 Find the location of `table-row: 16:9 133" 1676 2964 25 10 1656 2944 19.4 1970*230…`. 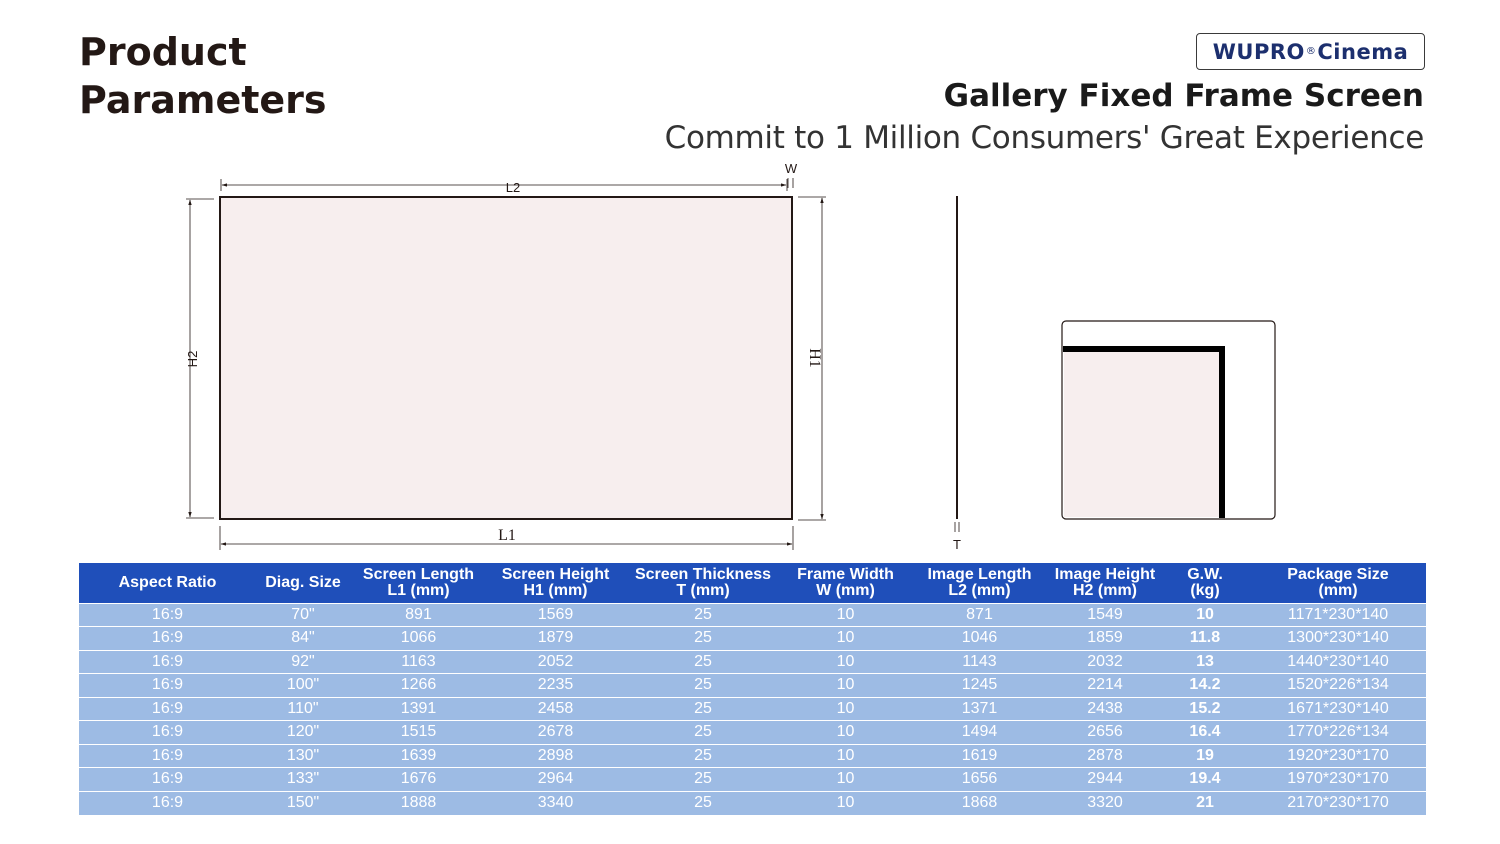

table-row: 16:9 133" 1676 2964 25 10 1656 2944 19.4 1970*230… is located at coordinates (752, 779).